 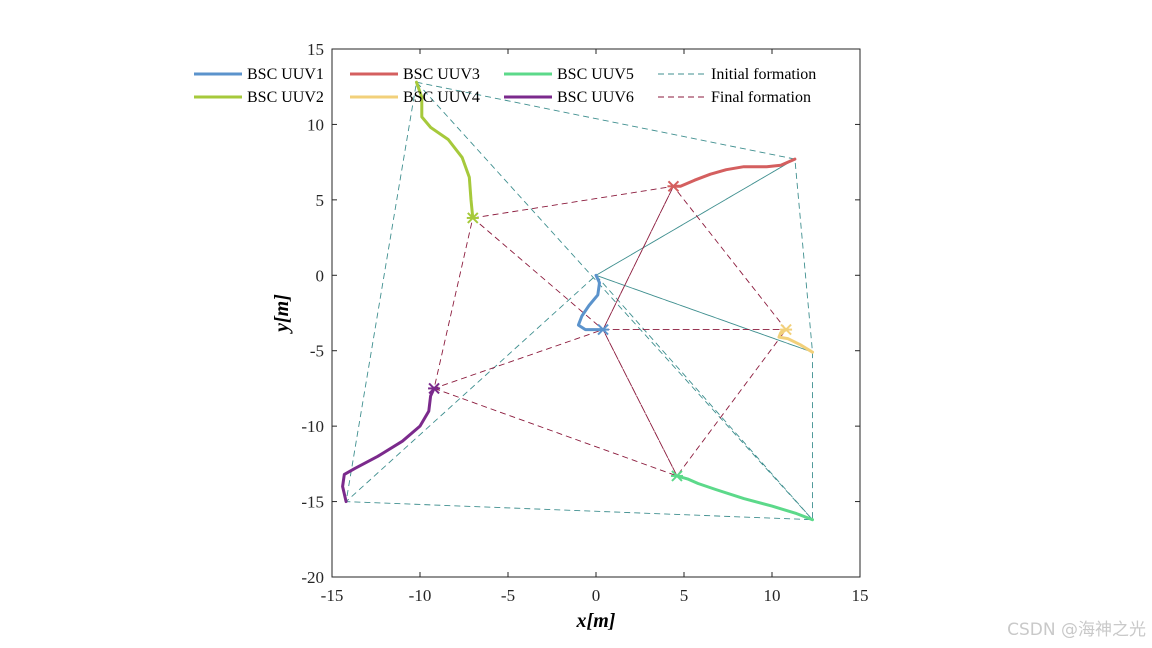 What do you see at coordinates (320, 200) in the screenshot?
I see `y-tick-label: 5` at bounding box center [320, 200].